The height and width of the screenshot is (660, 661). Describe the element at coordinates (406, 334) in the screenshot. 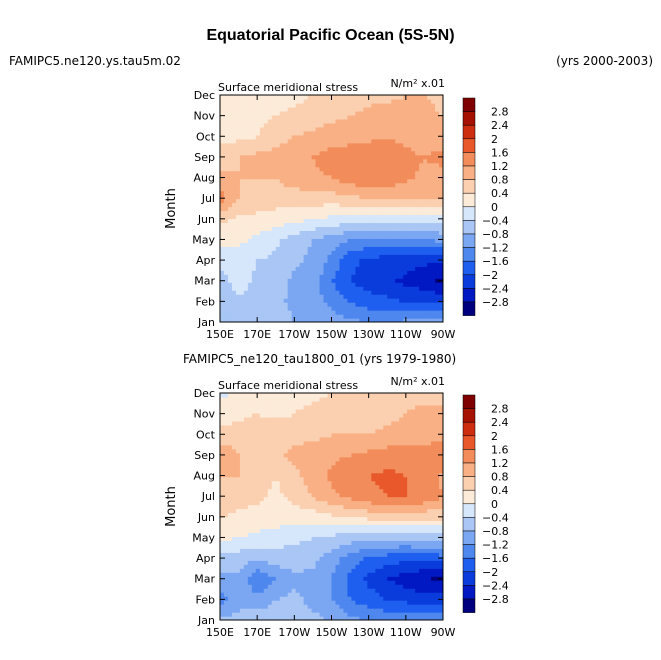

I see `x-tick-label: 110W` at that location.